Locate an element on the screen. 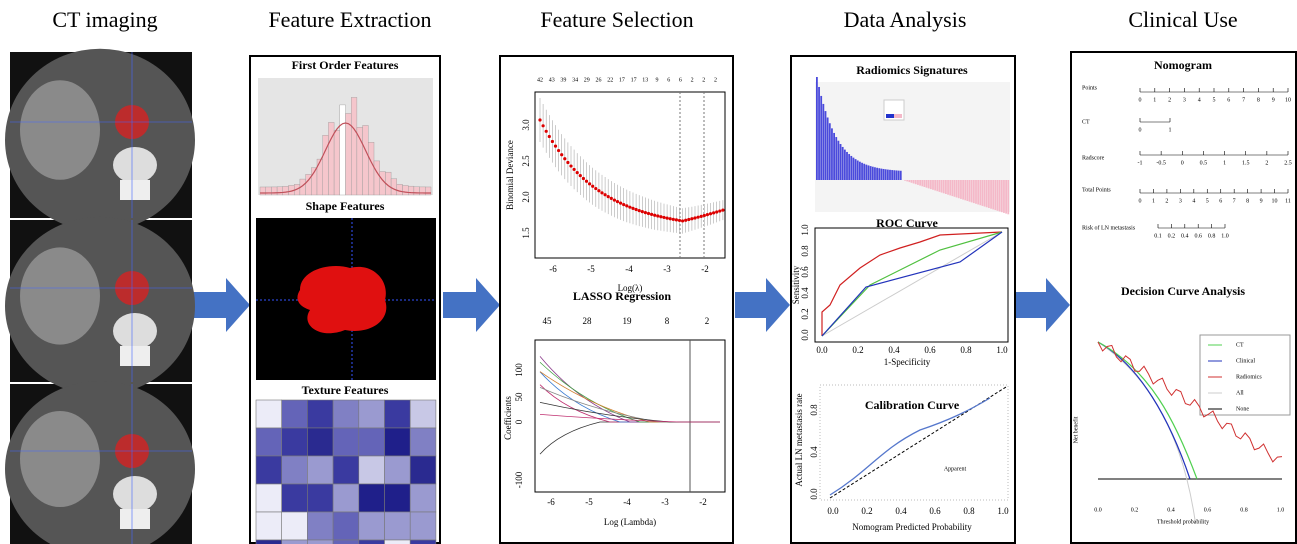 This screenshot has width=1297, height=544. label: 0.6 is located at coordinates (805, 272).